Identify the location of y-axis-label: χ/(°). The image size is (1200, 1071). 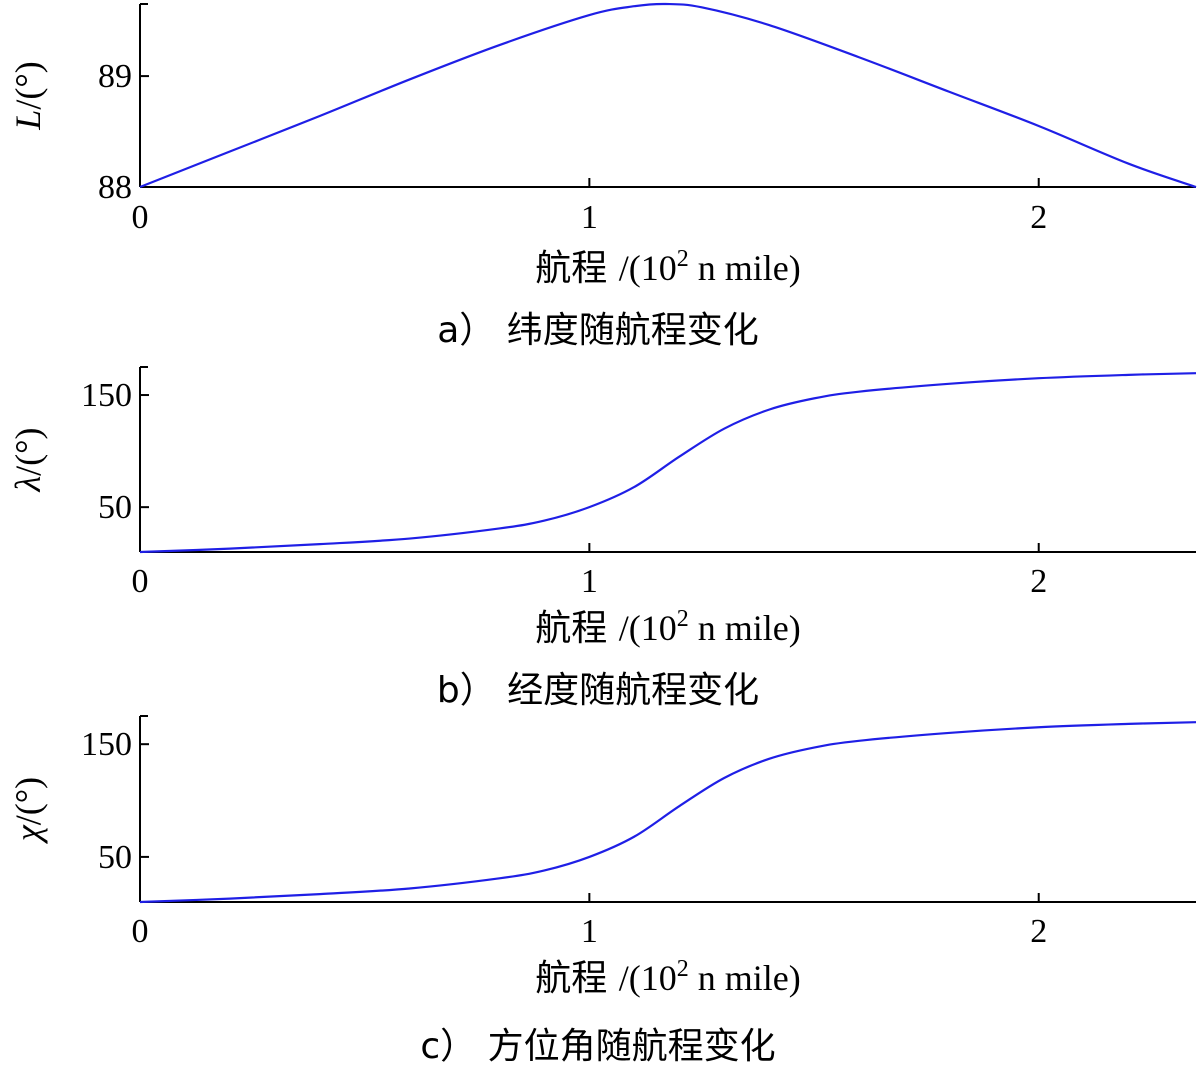
(28, 810).